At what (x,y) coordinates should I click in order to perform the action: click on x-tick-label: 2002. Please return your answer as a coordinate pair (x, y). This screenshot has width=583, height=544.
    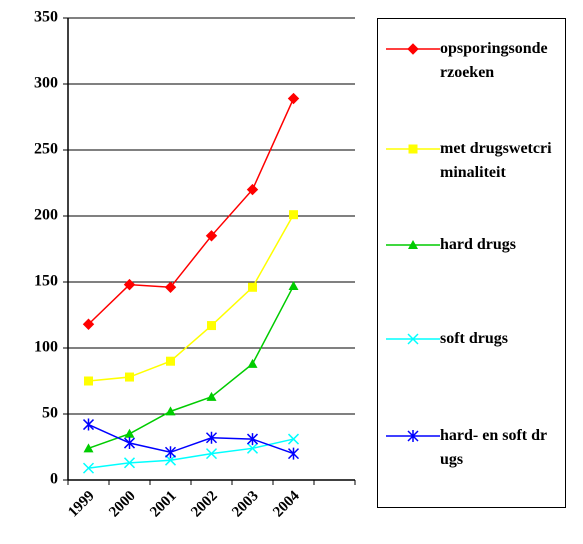
    Looking at the image, I should click on (204, 504).